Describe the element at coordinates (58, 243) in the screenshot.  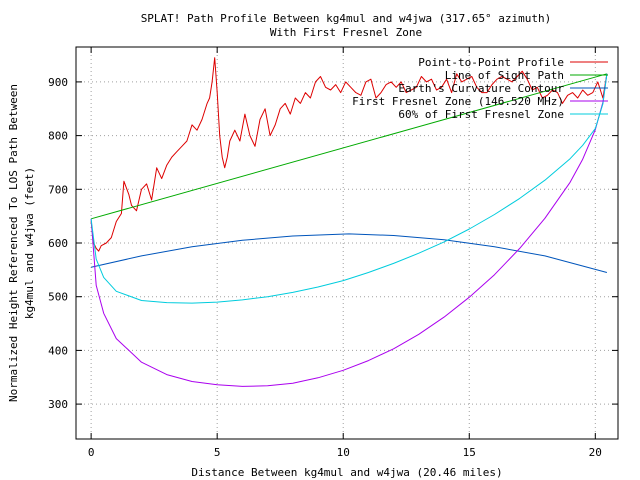
I see `y-tick-label: 600` at that location.